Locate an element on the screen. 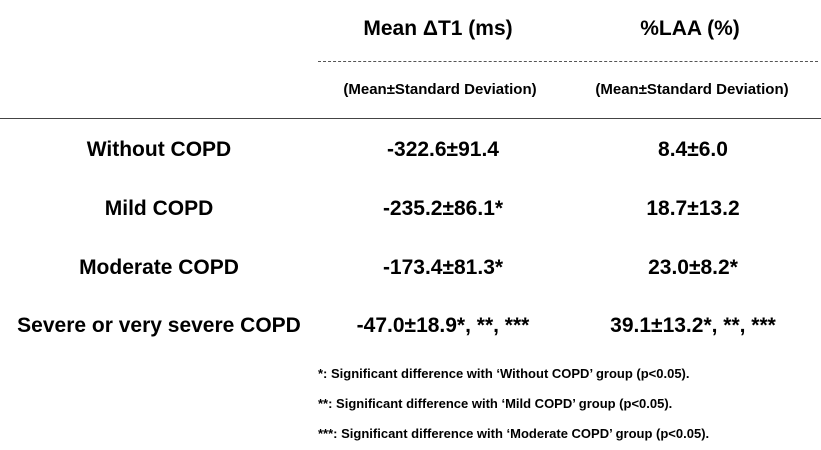  cell-mean-dt1-severe-copd: -47.0±18.9*, **, *** is located at coordinates (443, 325).